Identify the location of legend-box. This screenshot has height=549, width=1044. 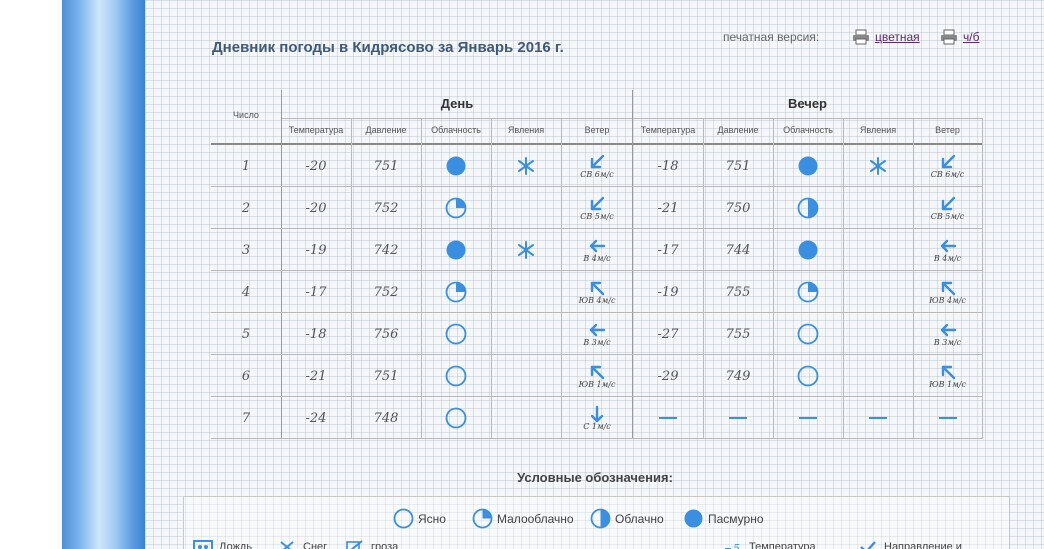
(596, 522).